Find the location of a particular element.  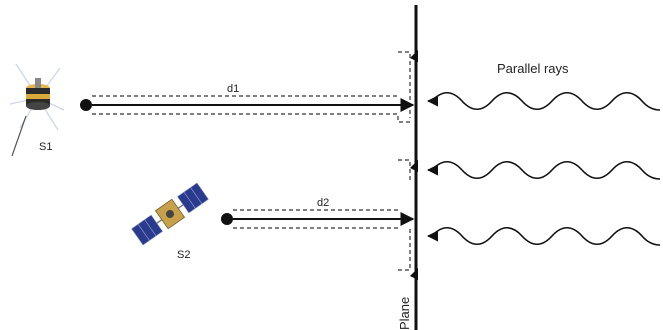

d2-label: d2 is located at coordinates (323, 203).